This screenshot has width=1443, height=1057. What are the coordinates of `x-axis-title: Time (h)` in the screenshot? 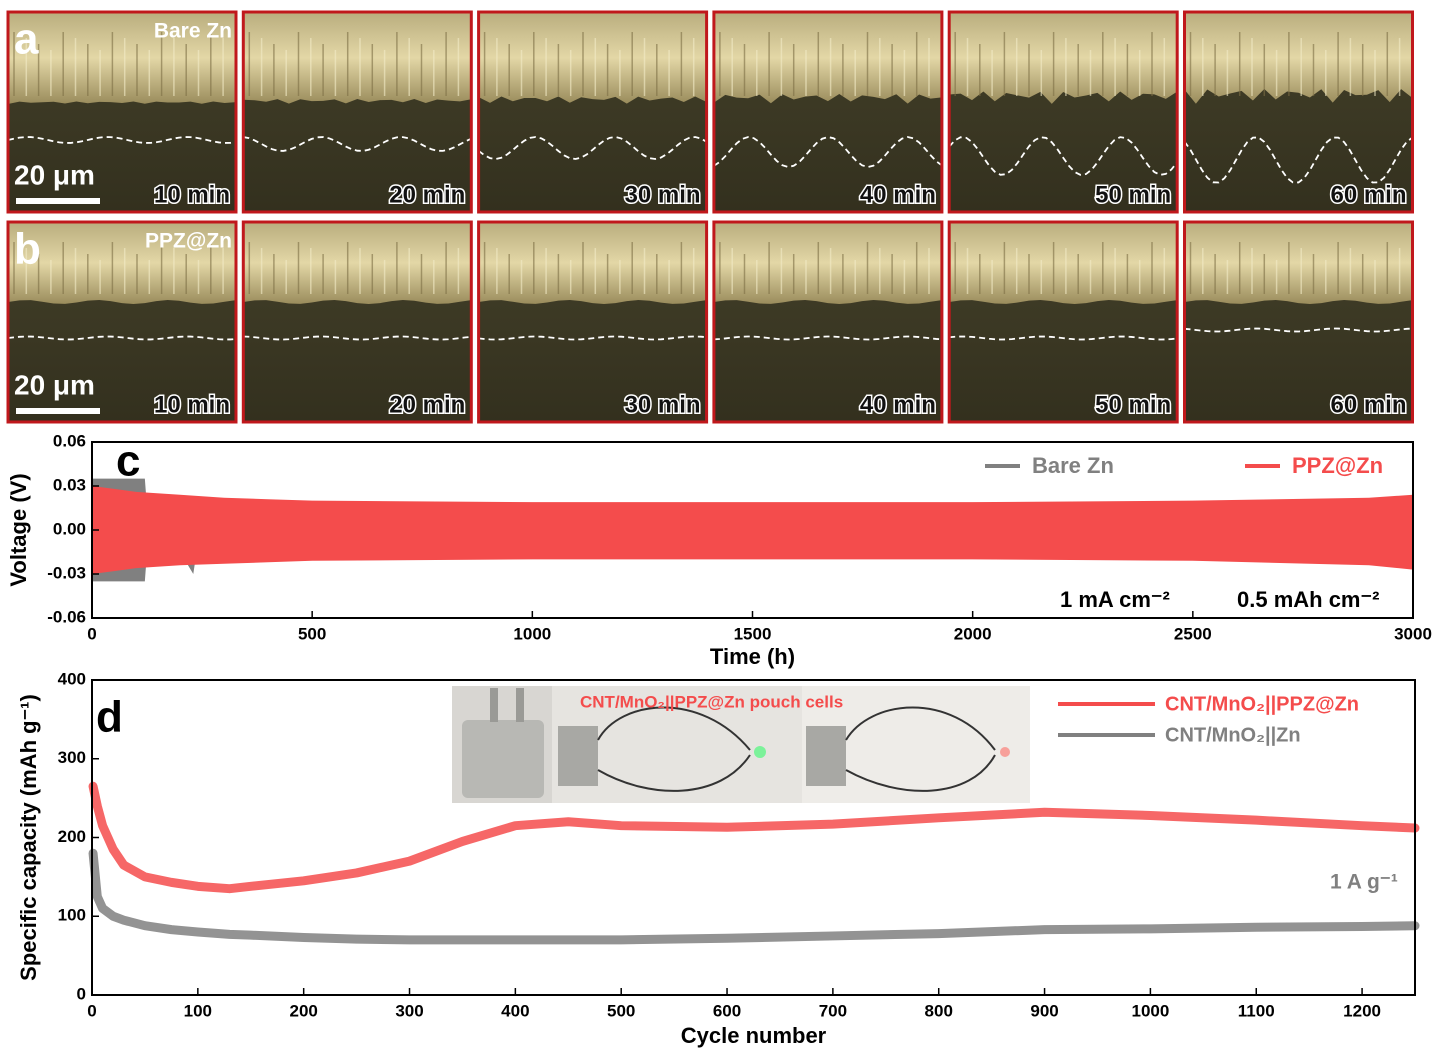 It's located at (752, 656).